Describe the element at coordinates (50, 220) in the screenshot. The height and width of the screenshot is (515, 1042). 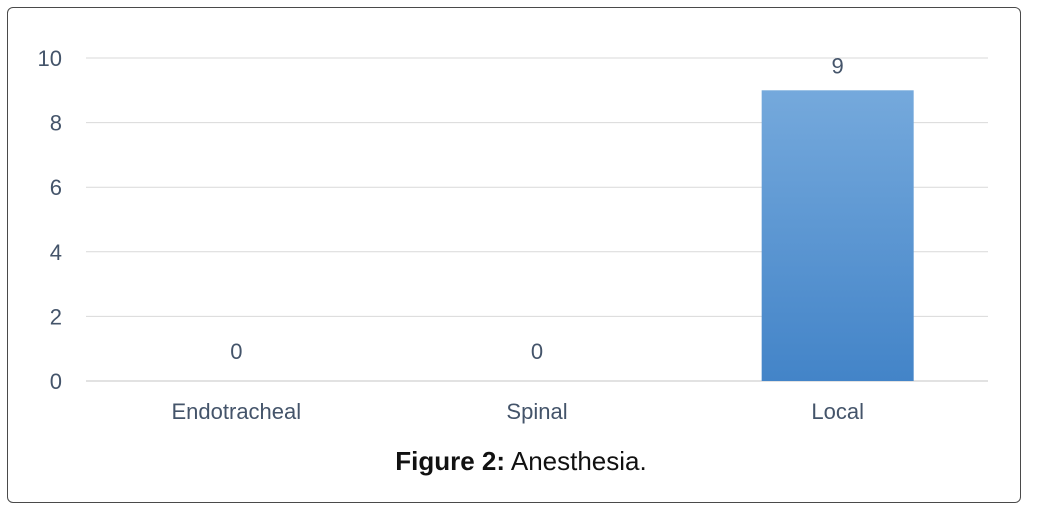
I see `y-axis-ticks: 0 2 4 6 8 10` at that location.